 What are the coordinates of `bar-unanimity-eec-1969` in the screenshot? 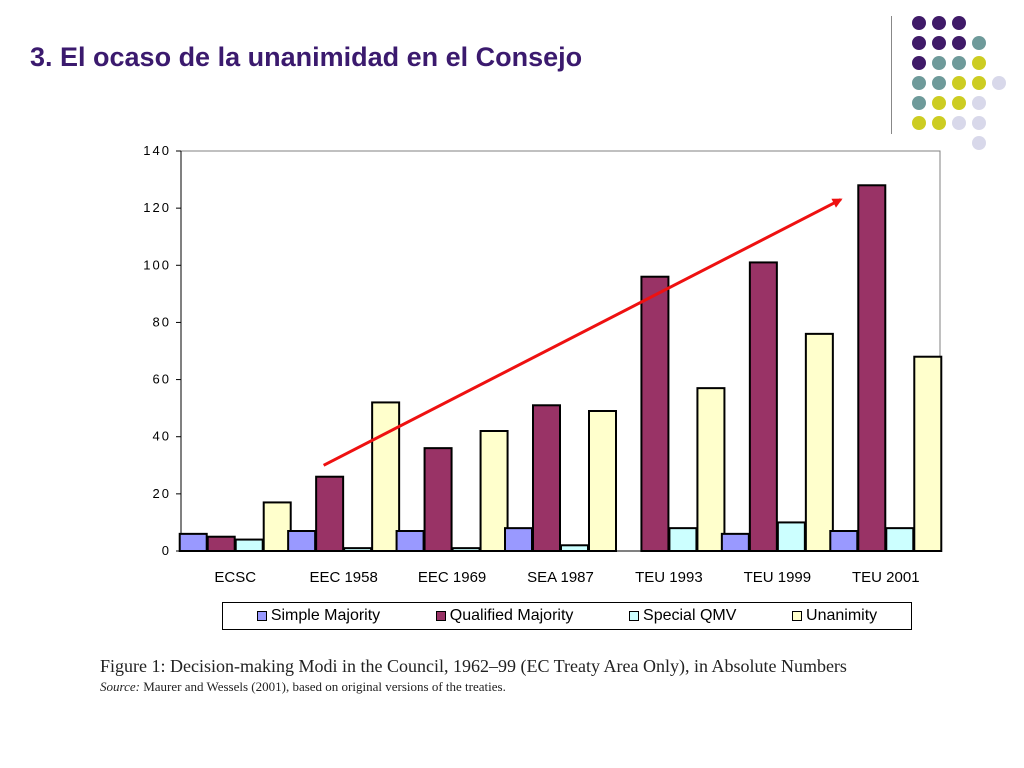 It's located at (494, 491).